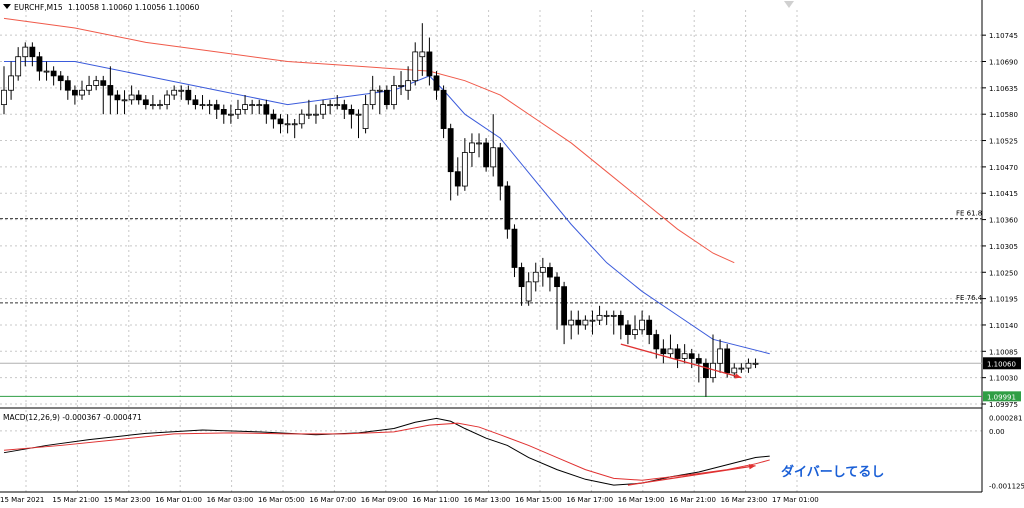 Image resolution: width=1024 pixels, height=508 pixels. Describe the element at coordinates (589, 500) in the screenshot. I see `x-tick-label: 16 Mar 17:00` at that location.